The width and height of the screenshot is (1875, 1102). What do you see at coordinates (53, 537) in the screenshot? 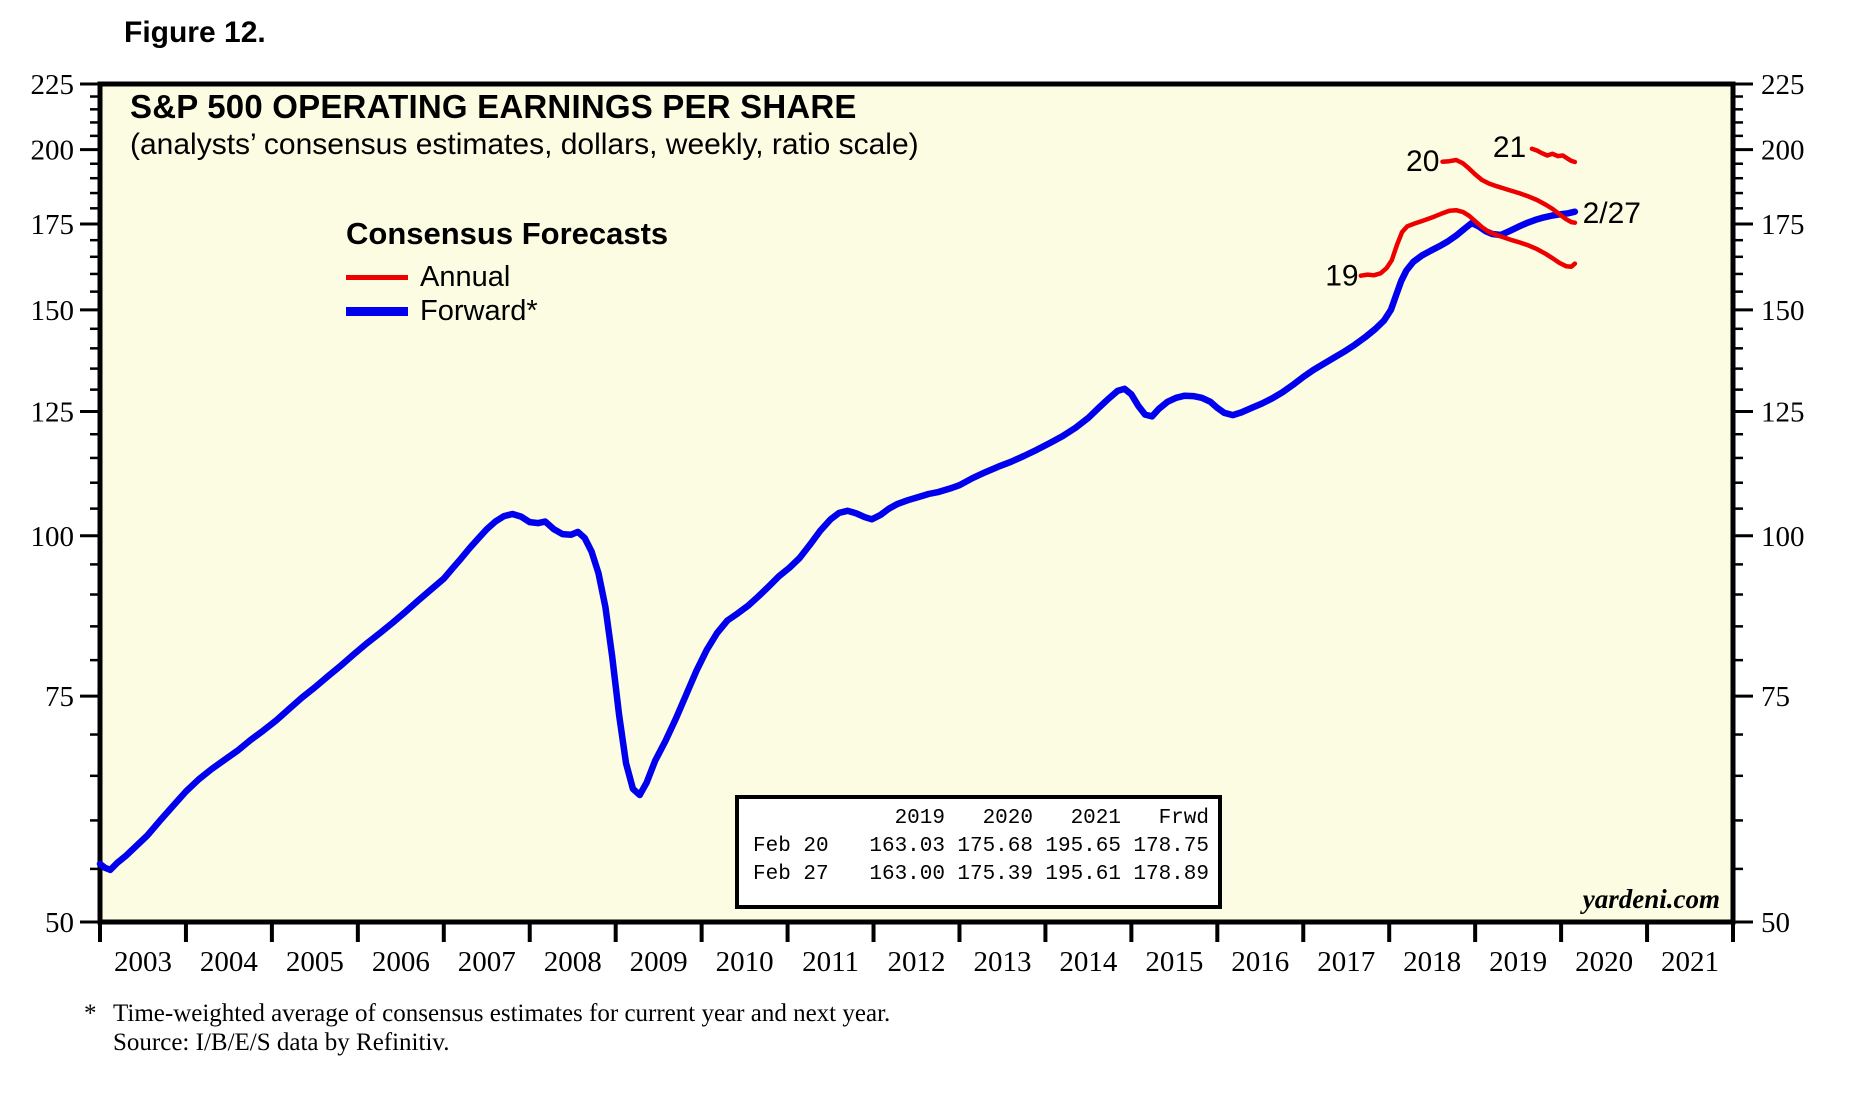
I see `y-axis-label-left: 100` at bounding box center [53, 537].